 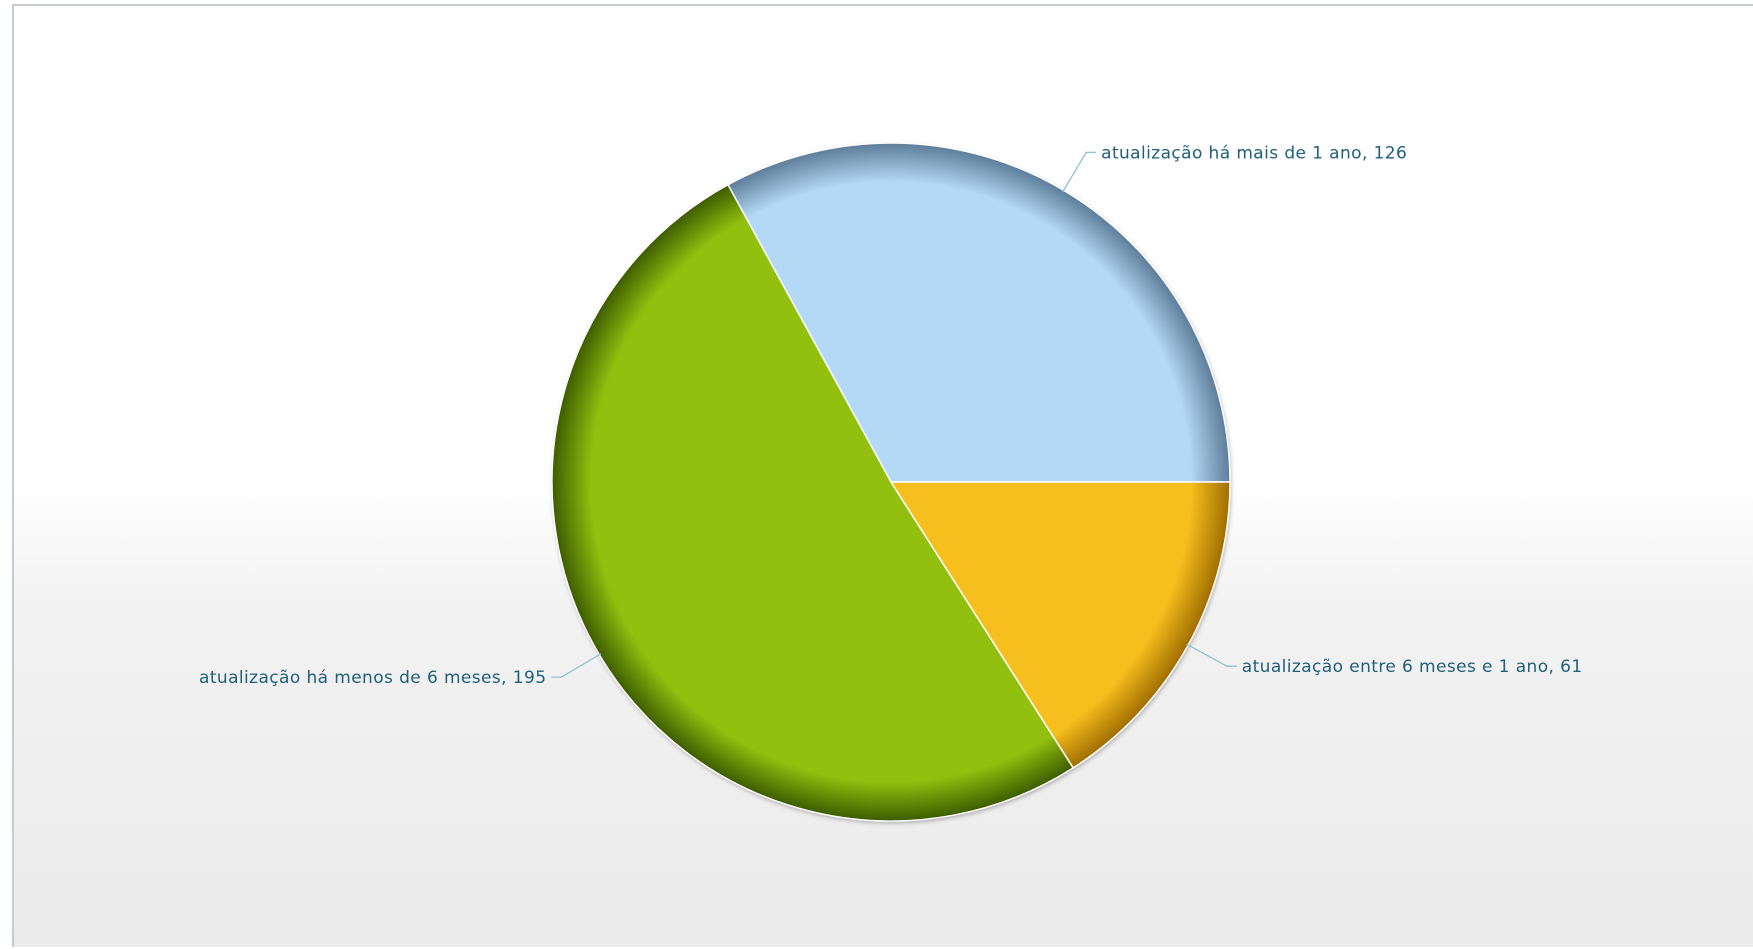 I want to click on leader-line-atualizacao-ha-menos-de-6-meses, so click(x=576, y=665).